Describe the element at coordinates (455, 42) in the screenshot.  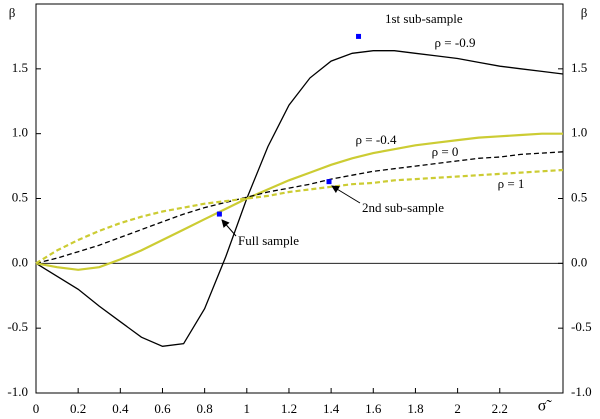
I see `series-label: ρ = -0.9` at that location.